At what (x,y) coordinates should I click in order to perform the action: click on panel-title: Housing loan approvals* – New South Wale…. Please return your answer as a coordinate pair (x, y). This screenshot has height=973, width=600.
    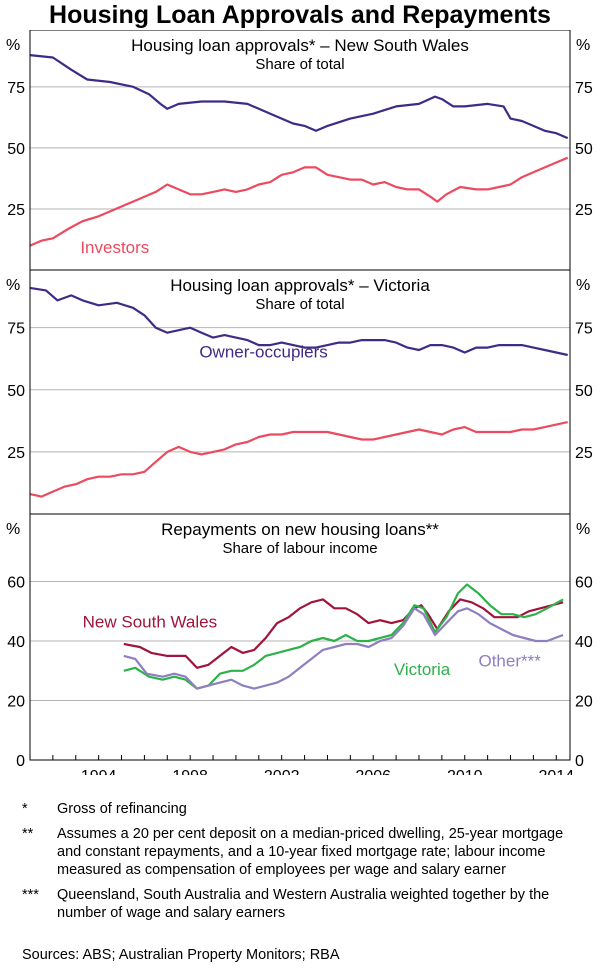
    Looking at the image, I should click on (300, 45).